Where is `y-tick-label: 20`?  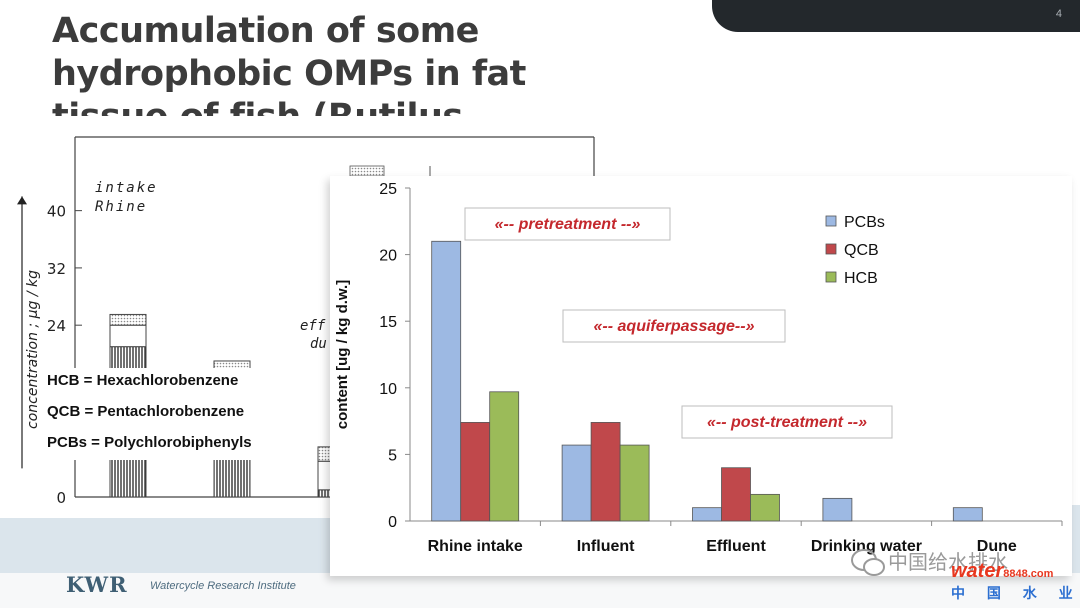 y-tick-label: 20 is located at coordinates (388, 256).